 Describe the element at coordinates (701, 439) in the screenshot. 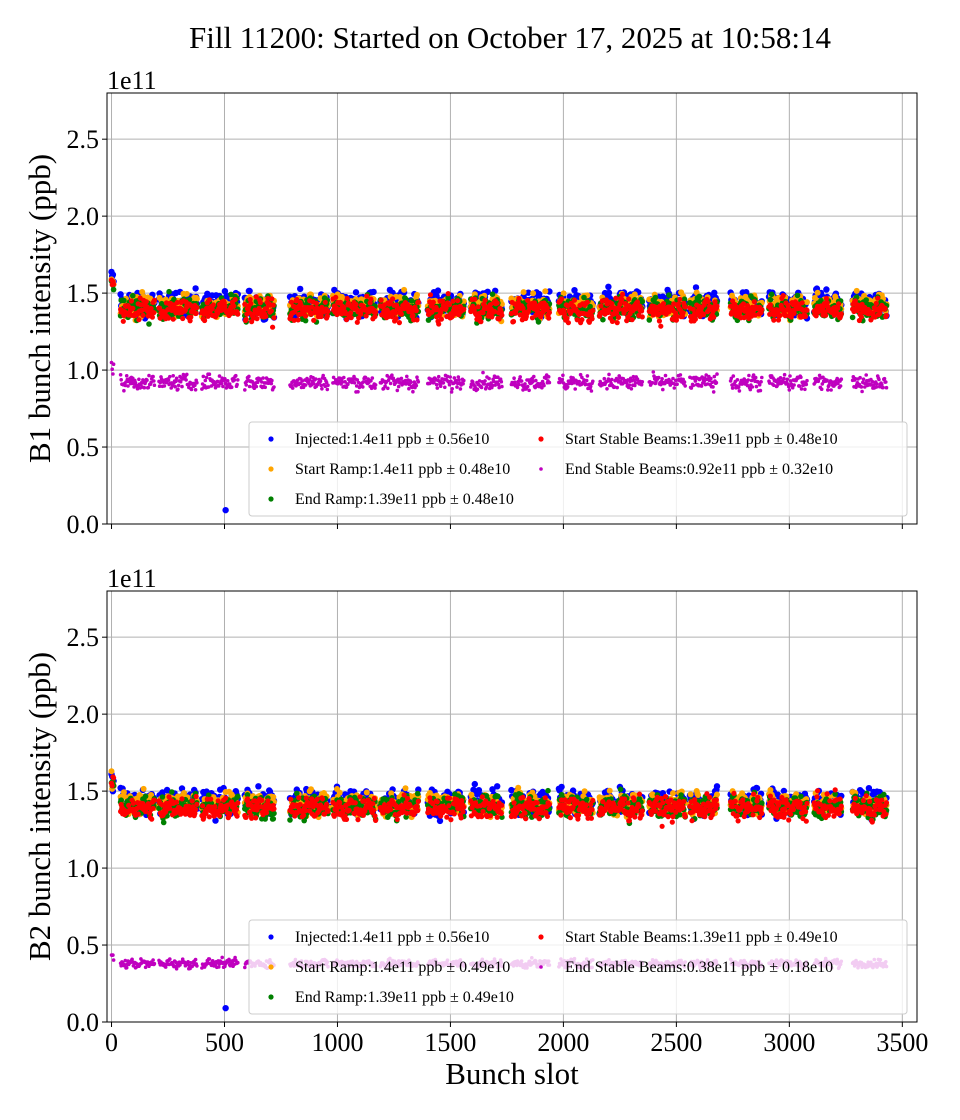

I see `legend-label: Start Stable Beams:1.39e11 ppb ± 0.48e10` at that location.